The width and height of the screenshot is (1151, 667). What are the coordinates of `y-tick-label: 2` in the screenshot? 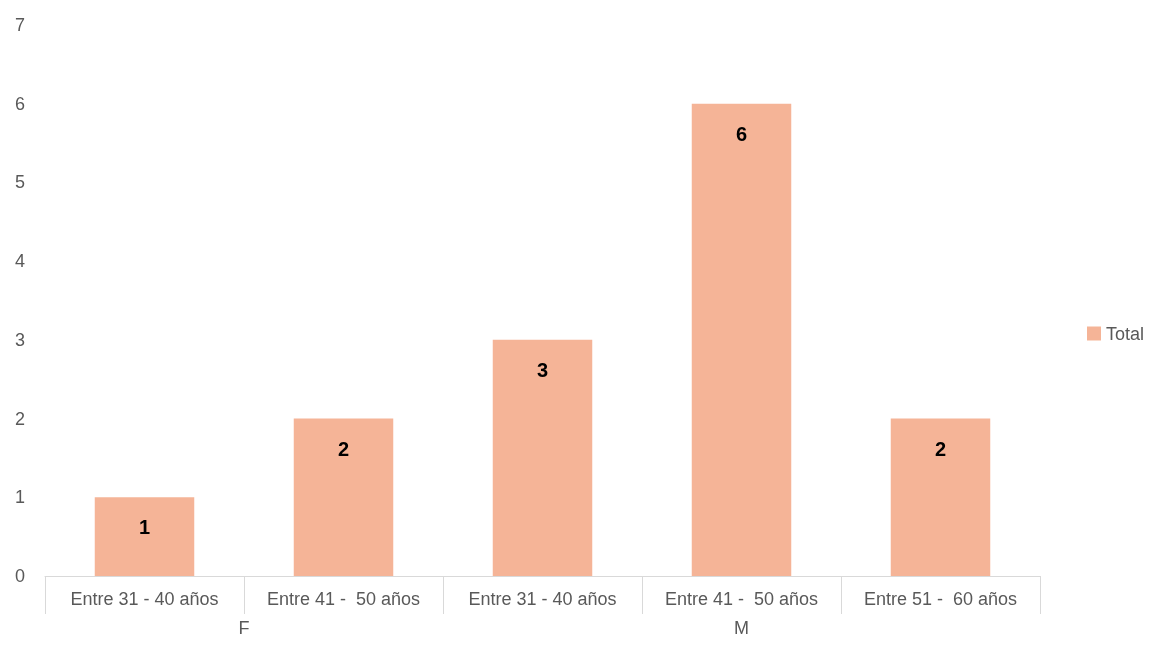 It's located at (19, 418).